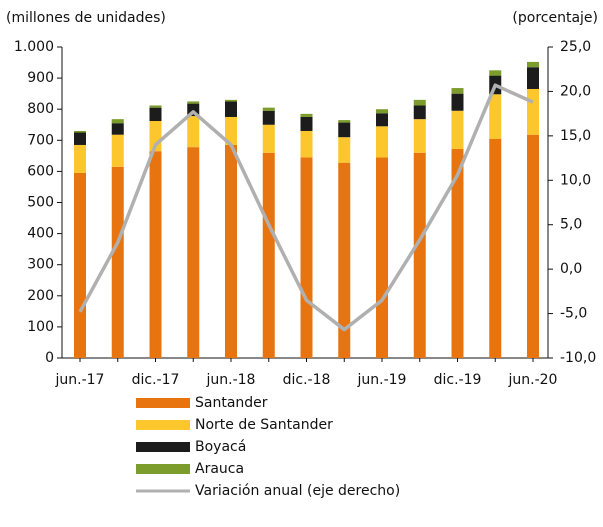  I want to click on y2-tick-label: 20,0, so click(575, 91).